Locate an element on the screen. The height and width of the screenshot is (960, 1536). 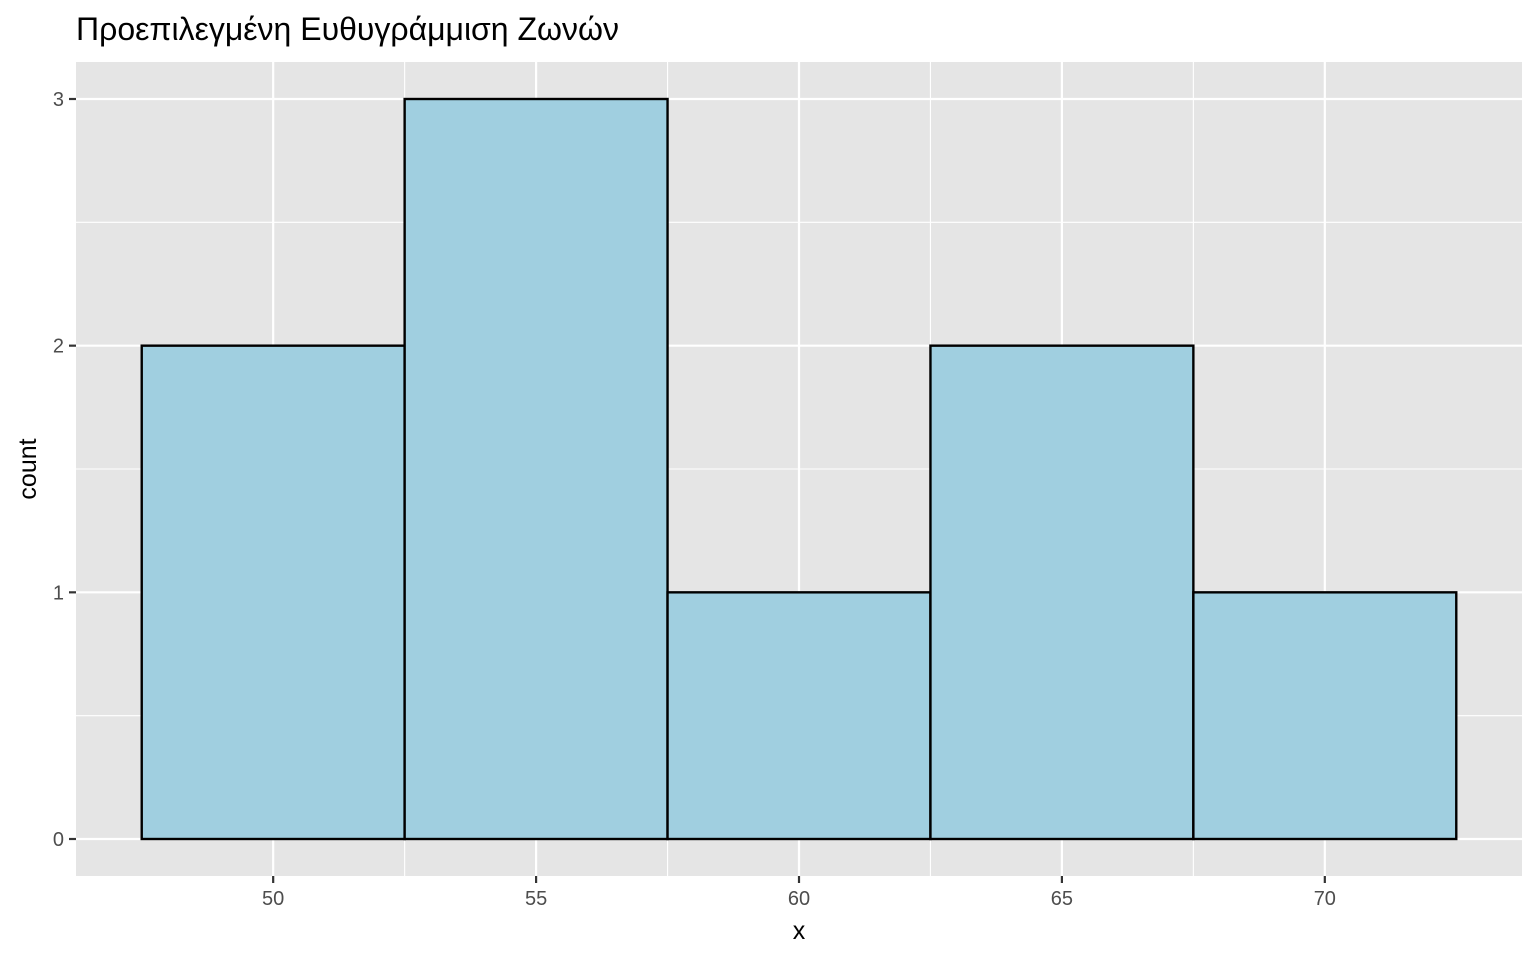
x-tick-label: 70 is located at coordinates (1325, 899).